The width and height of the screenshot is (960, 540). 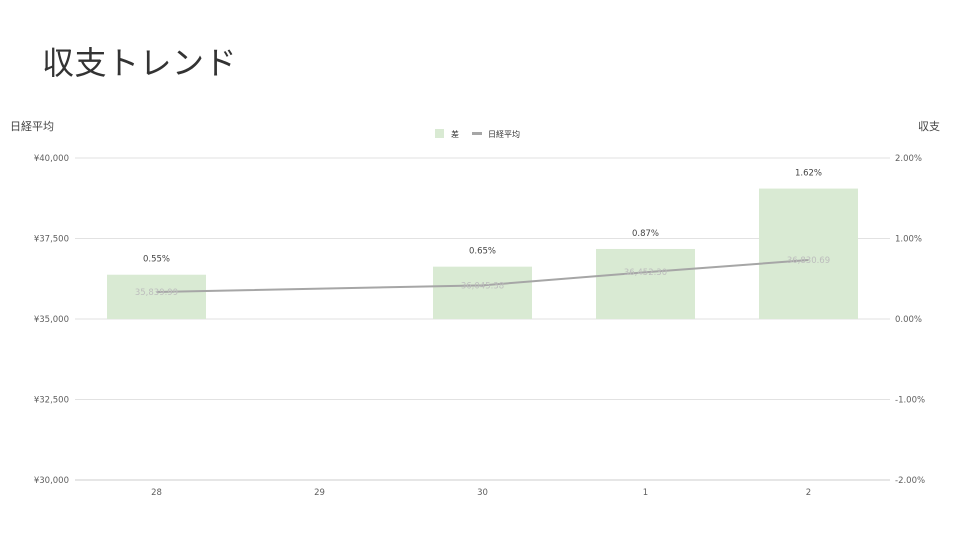 What do you see at coordinates (910, 401) in the screenshot?
I see `right-axis-tick-label: -1.00%` at bounding box center [910, 401].